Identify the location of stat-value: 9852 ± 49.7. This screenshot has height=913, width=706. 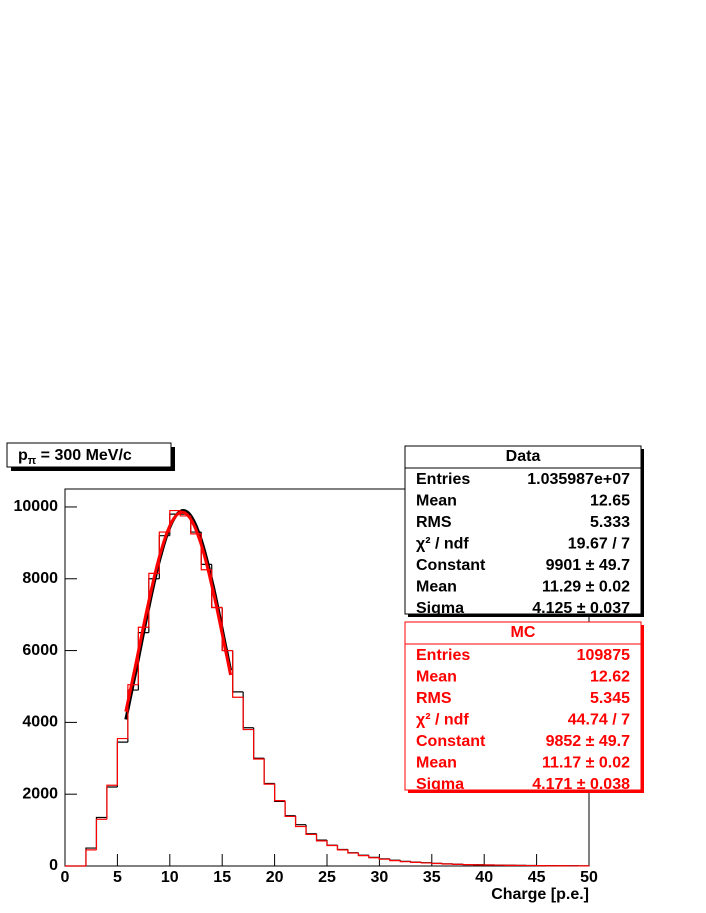
(588, 741).